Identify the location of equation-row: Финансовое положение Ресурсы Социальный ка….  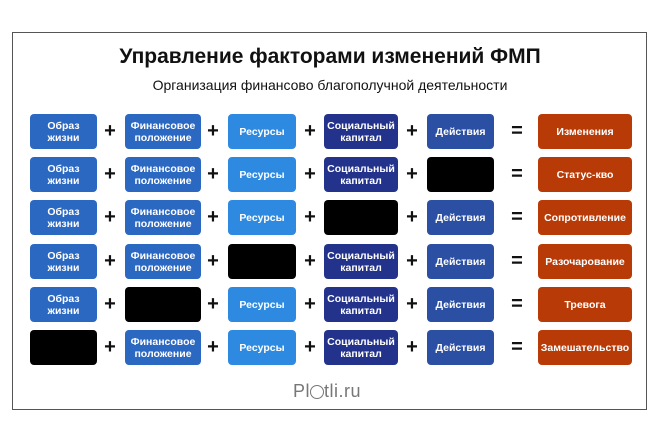
(330, 348).